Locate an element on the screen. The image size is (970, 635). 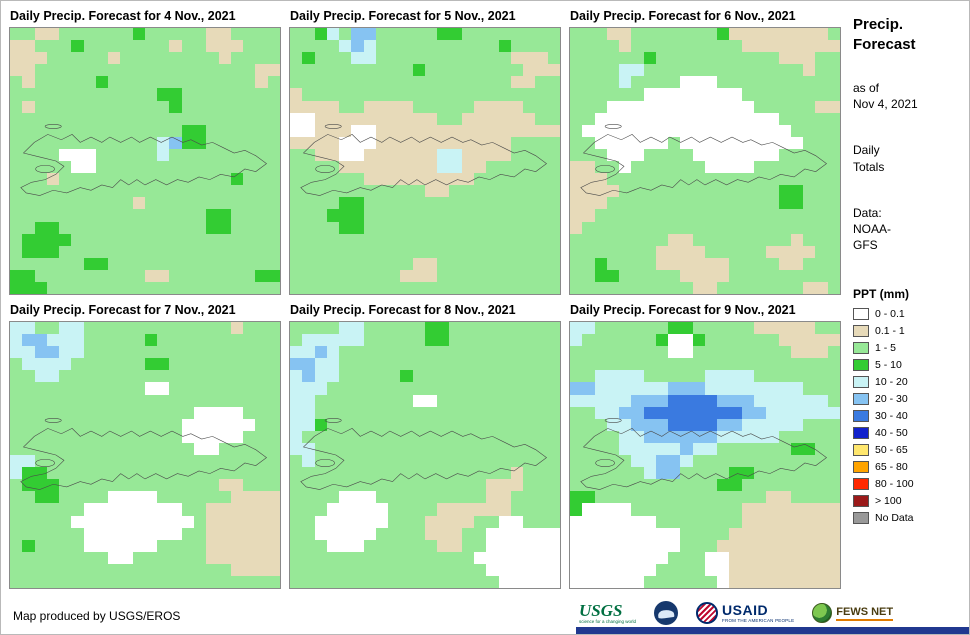
legend-item: 40 - 50 is located at coordinates (911, 432).